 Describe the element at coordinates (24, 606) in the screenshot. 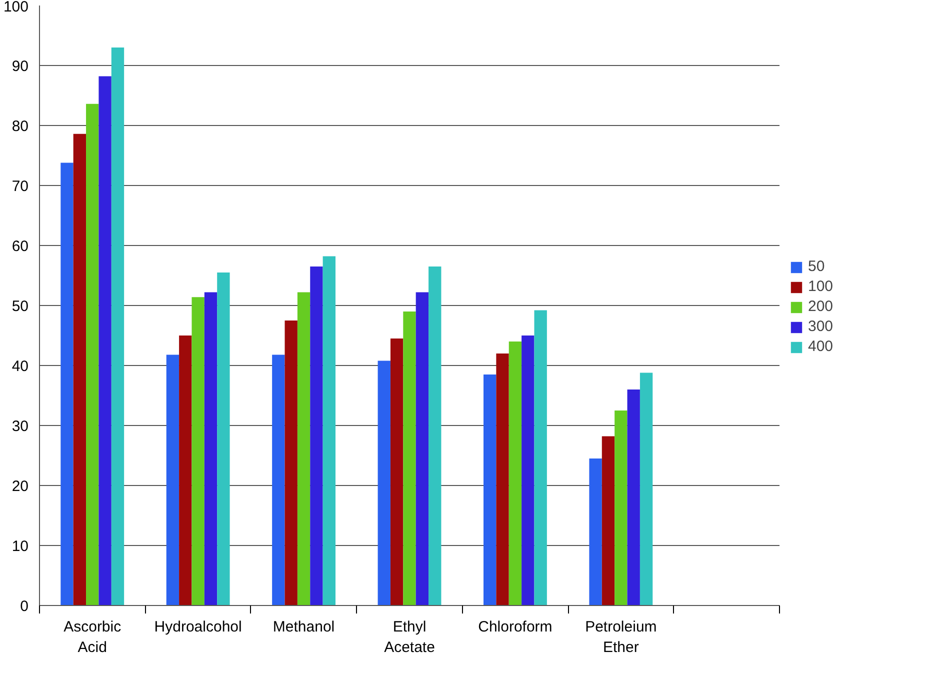

I see `y-tick-label: 0` at that location.